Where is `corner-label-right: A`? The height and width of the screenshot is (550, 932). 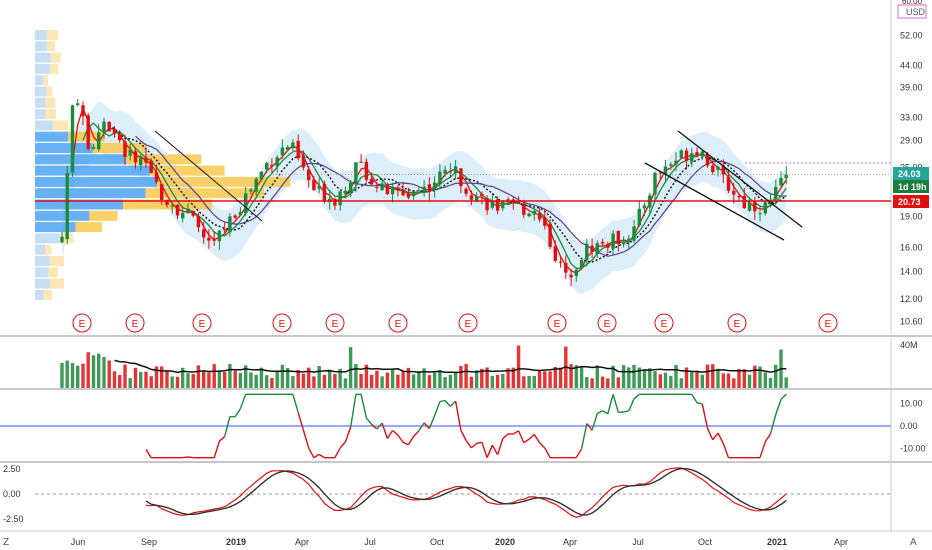 corner-label-right: A is located at coordinates (913, 542).